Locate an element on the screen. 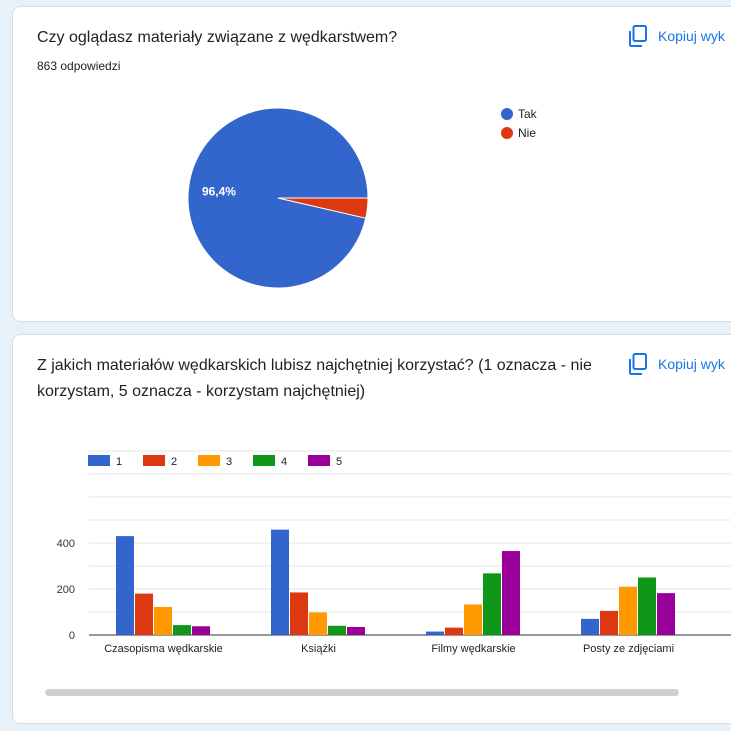 The image size is (731, 731). legend-label-nie: Nie is located at coordinates (527, 133).